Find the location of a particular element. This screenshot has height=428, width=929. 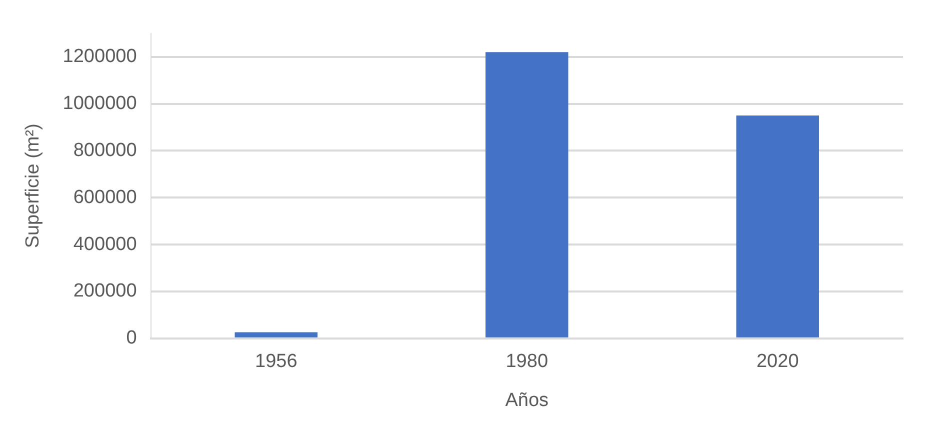

x-tick-label: 1980 is located at coordinates (527, 361).